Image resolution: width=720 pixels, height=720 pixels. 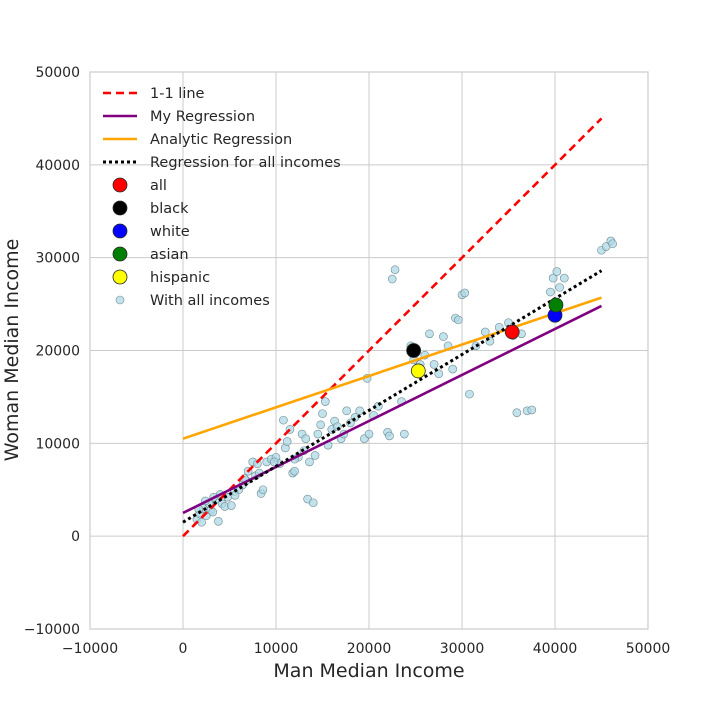 What do you see at coordinates (276, 649) in the screenshot?
I see `x-tick-label: 10000` at bounding box center [276, 649].